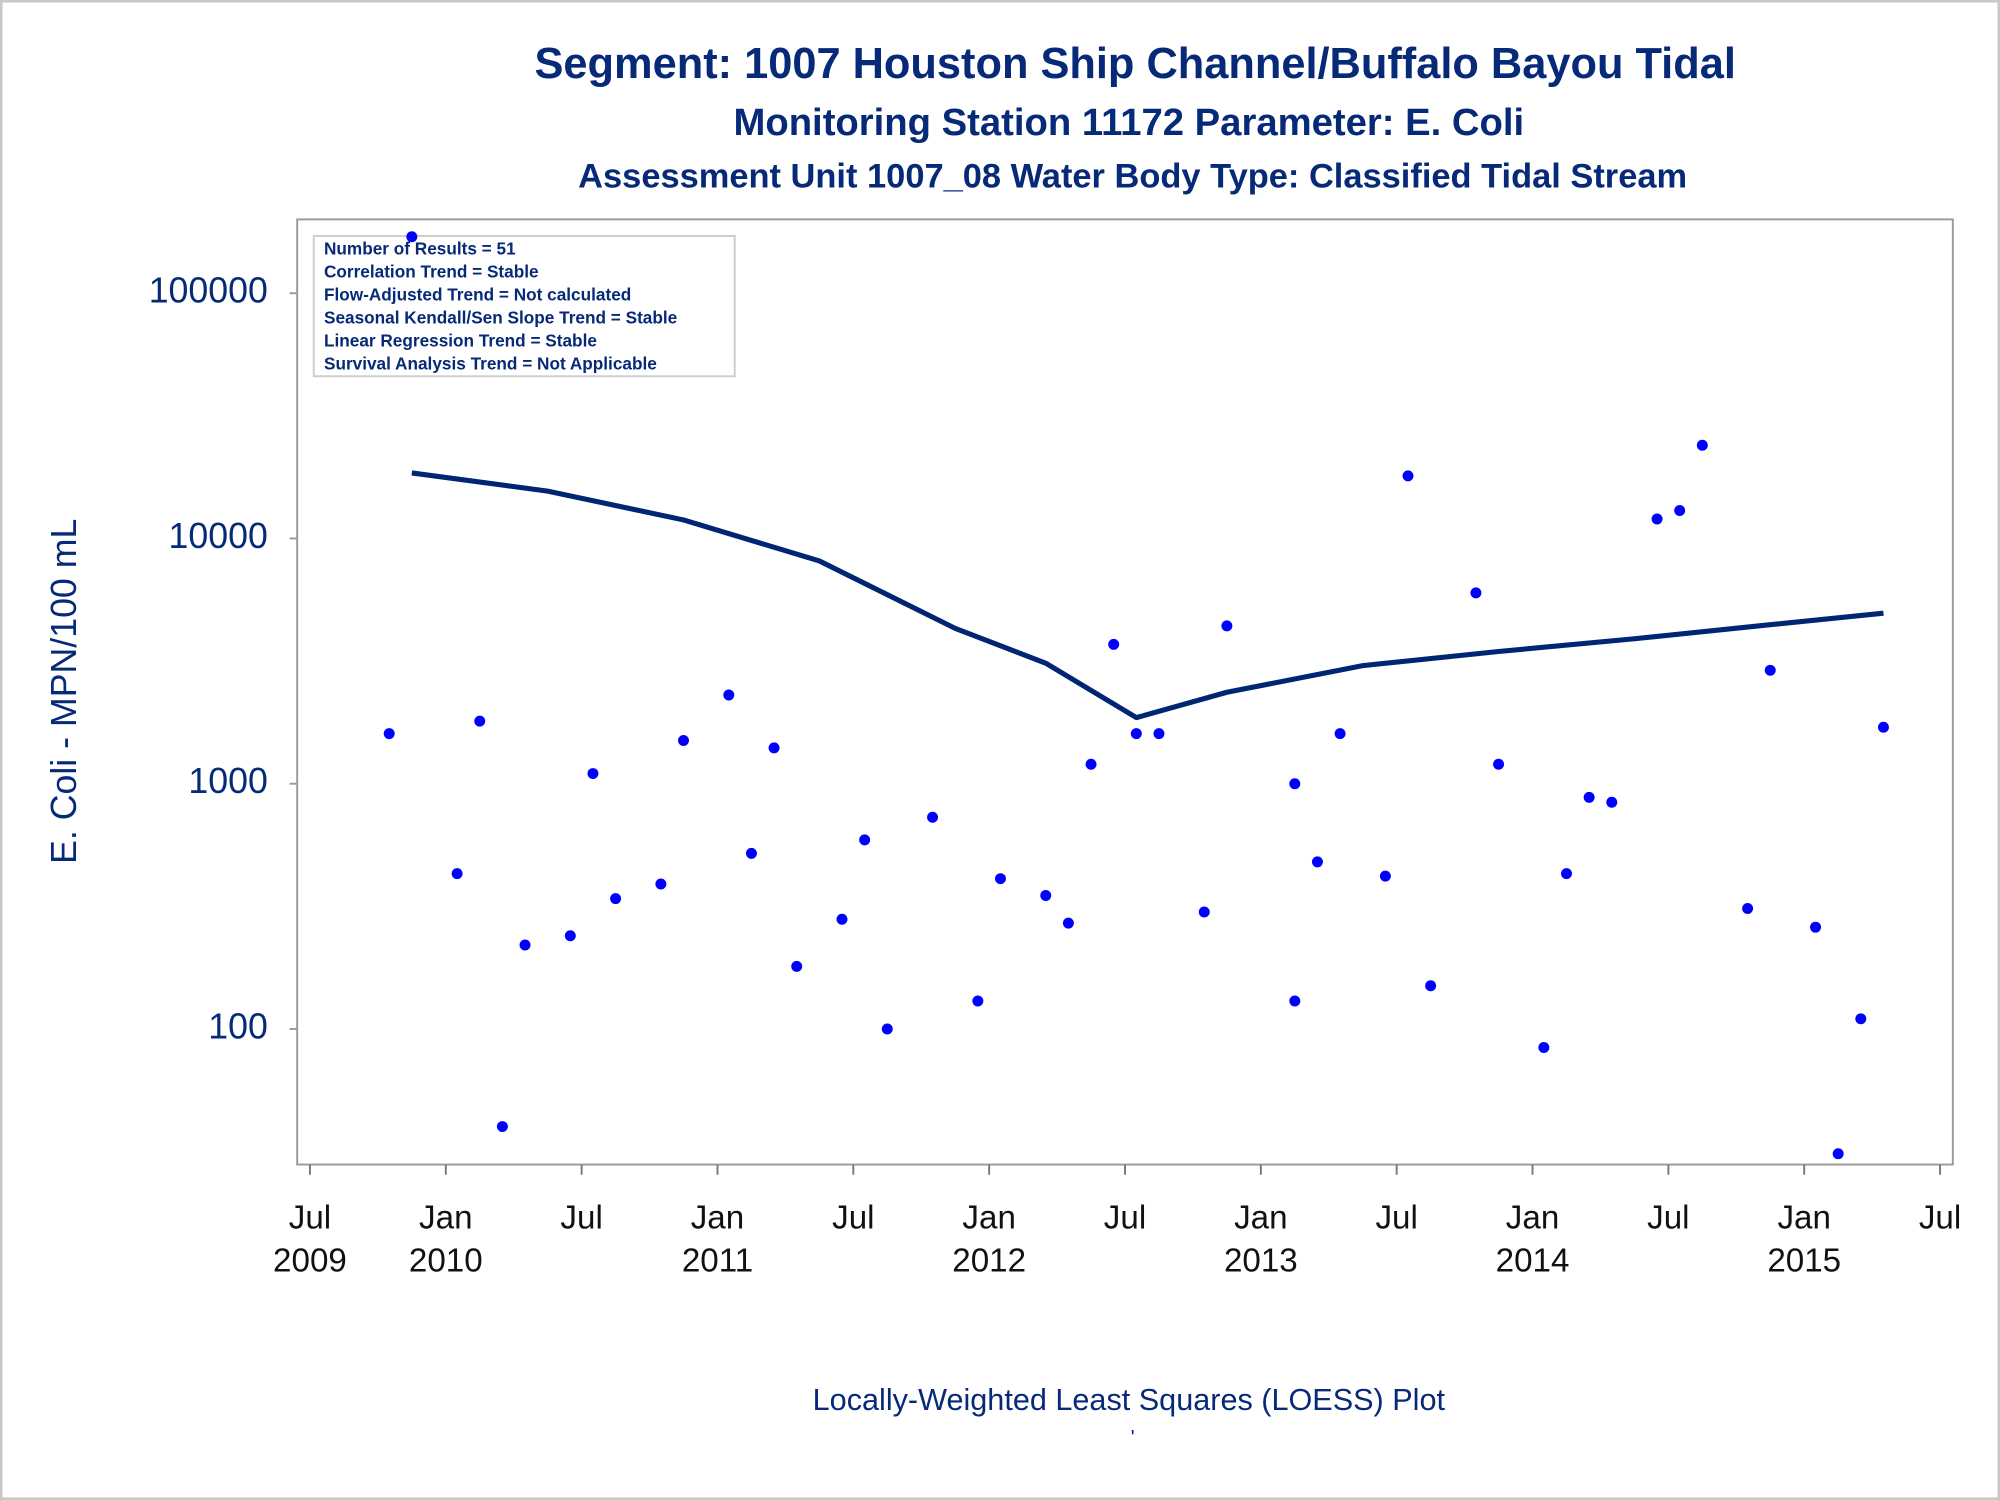 The width and height of the screenshot is (2000, 1500). Describe the element at coordinates (310, 1238) in the screenshot. I see `x-tick-label: Jul 2009` at that location.